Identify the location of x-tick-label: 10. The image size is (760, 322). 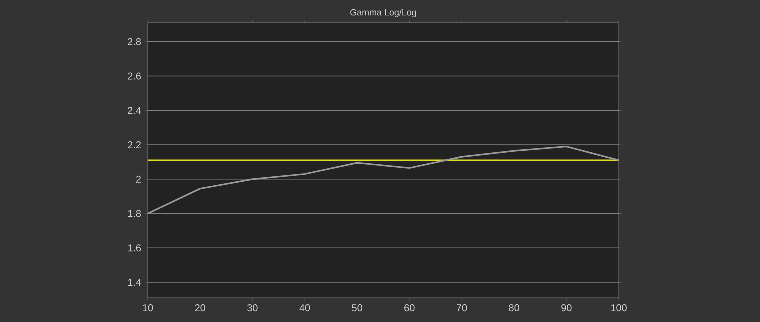
(148, 308).